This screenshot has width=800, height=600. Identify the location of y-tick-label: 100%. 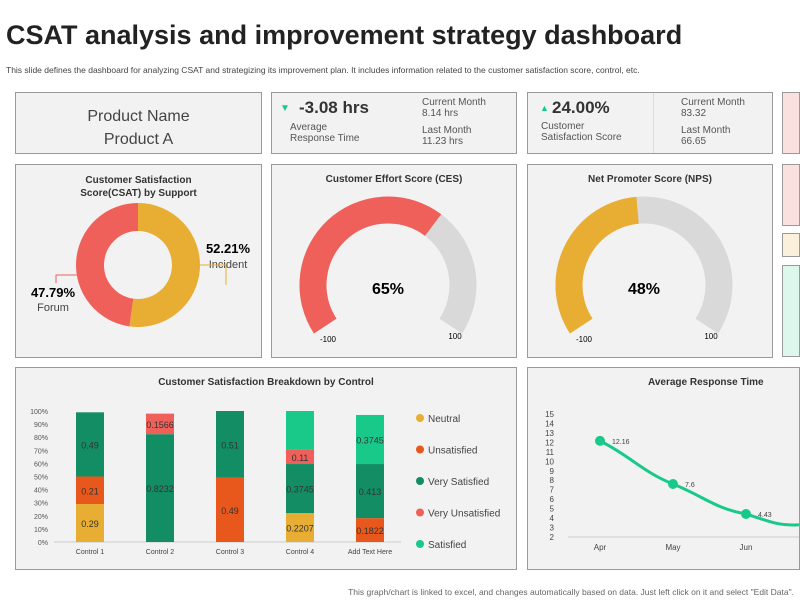
(39, 412).